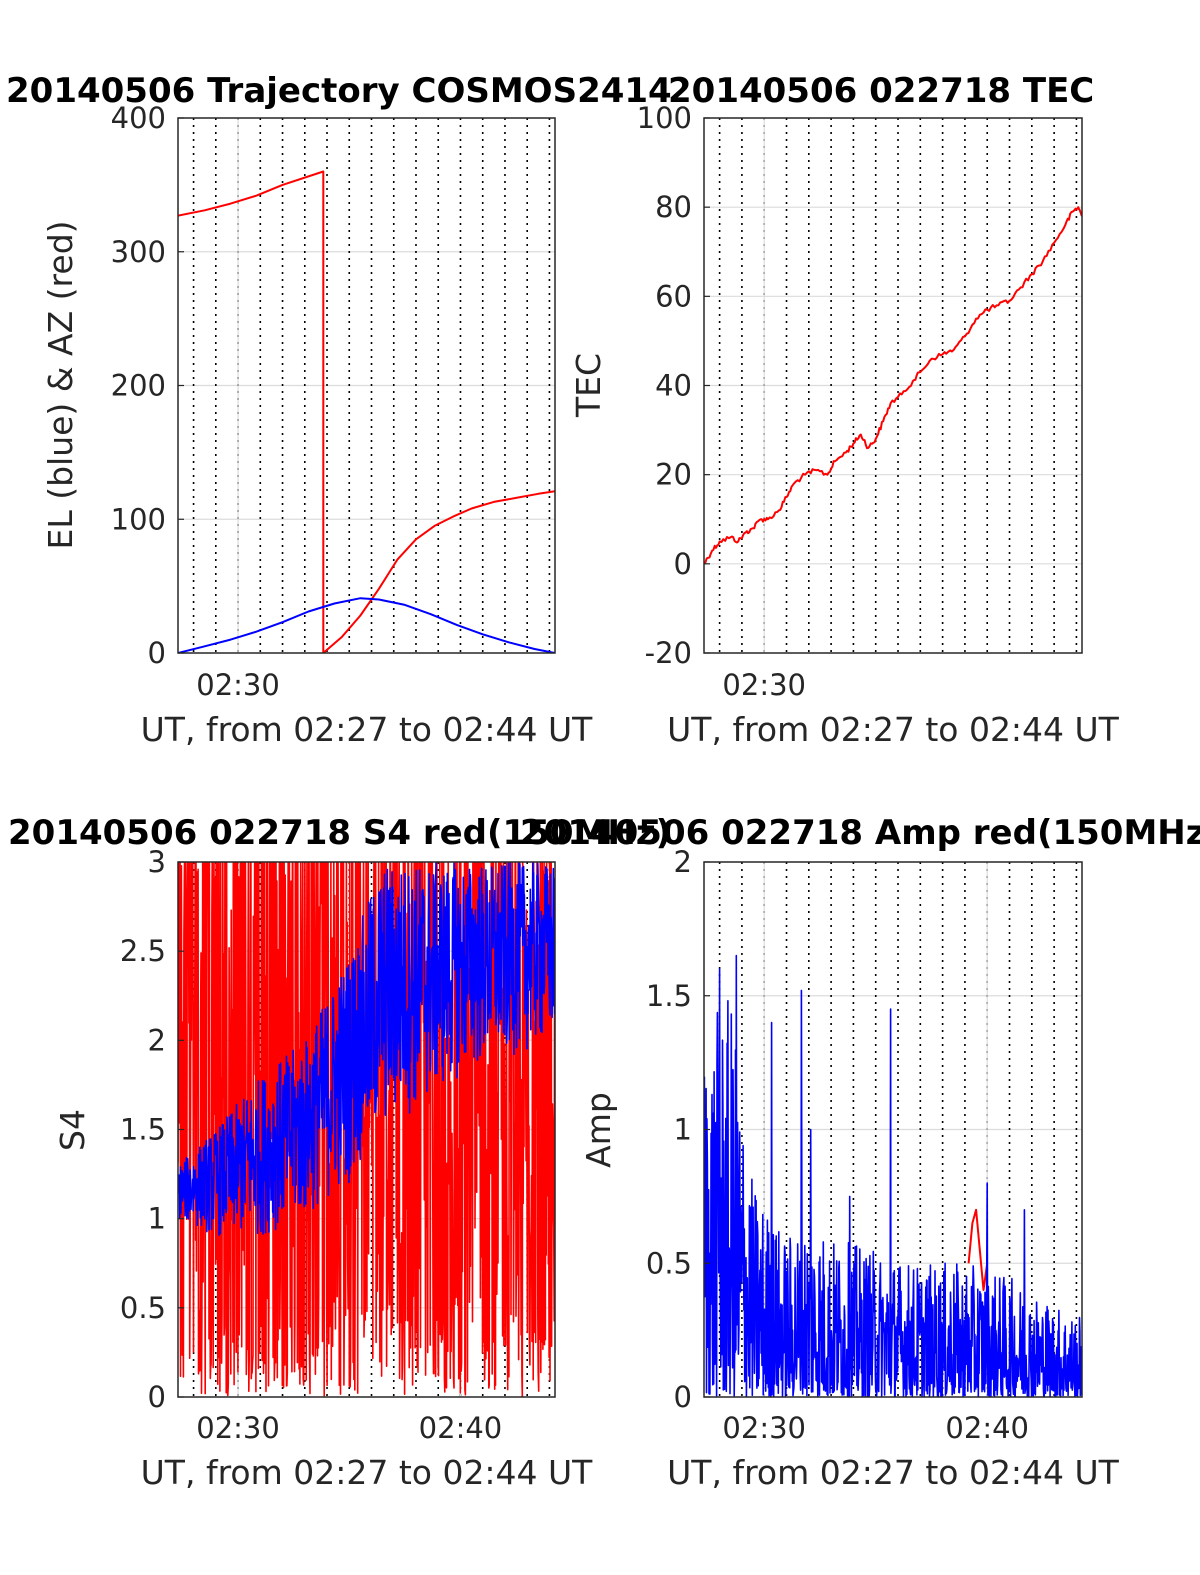  What do you see at coordinates (673, 475) in the screenshot?
I see `y-tick-label: 20` at bounding box center [673, 475].